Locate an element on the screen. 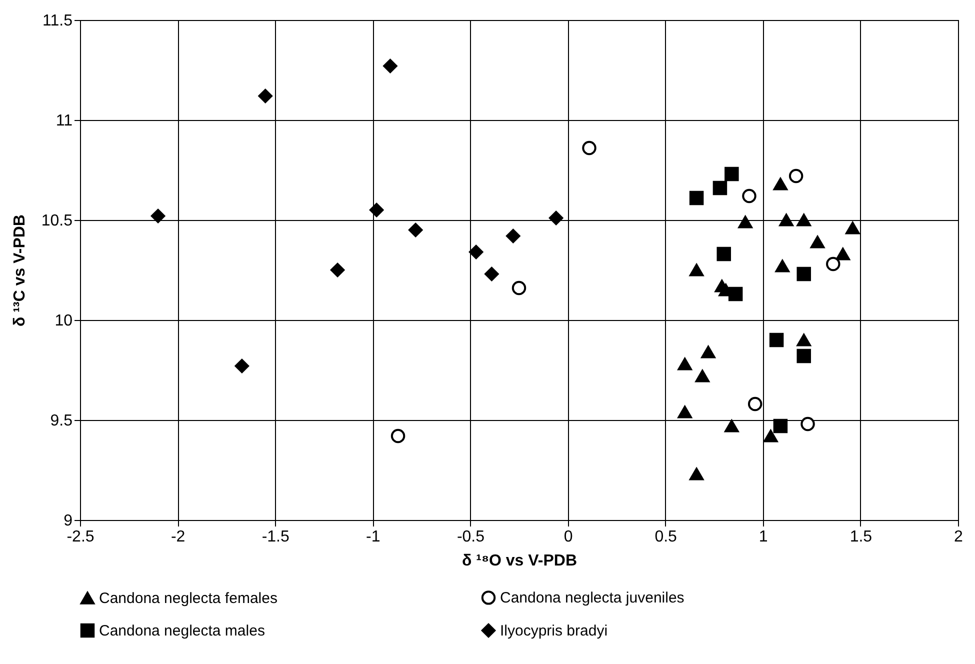 This screenshot has height=664, width=975. y-tick-label: 9.5 is located at coordinates (61, 421).